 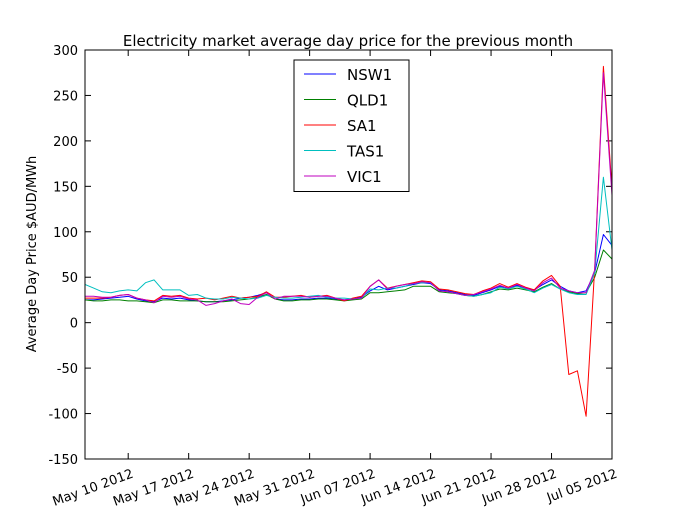 What do you see at coordinates (65, 51) in the screenshot?
I see `y-tick-label: 300` at bounding box center [65, 51].